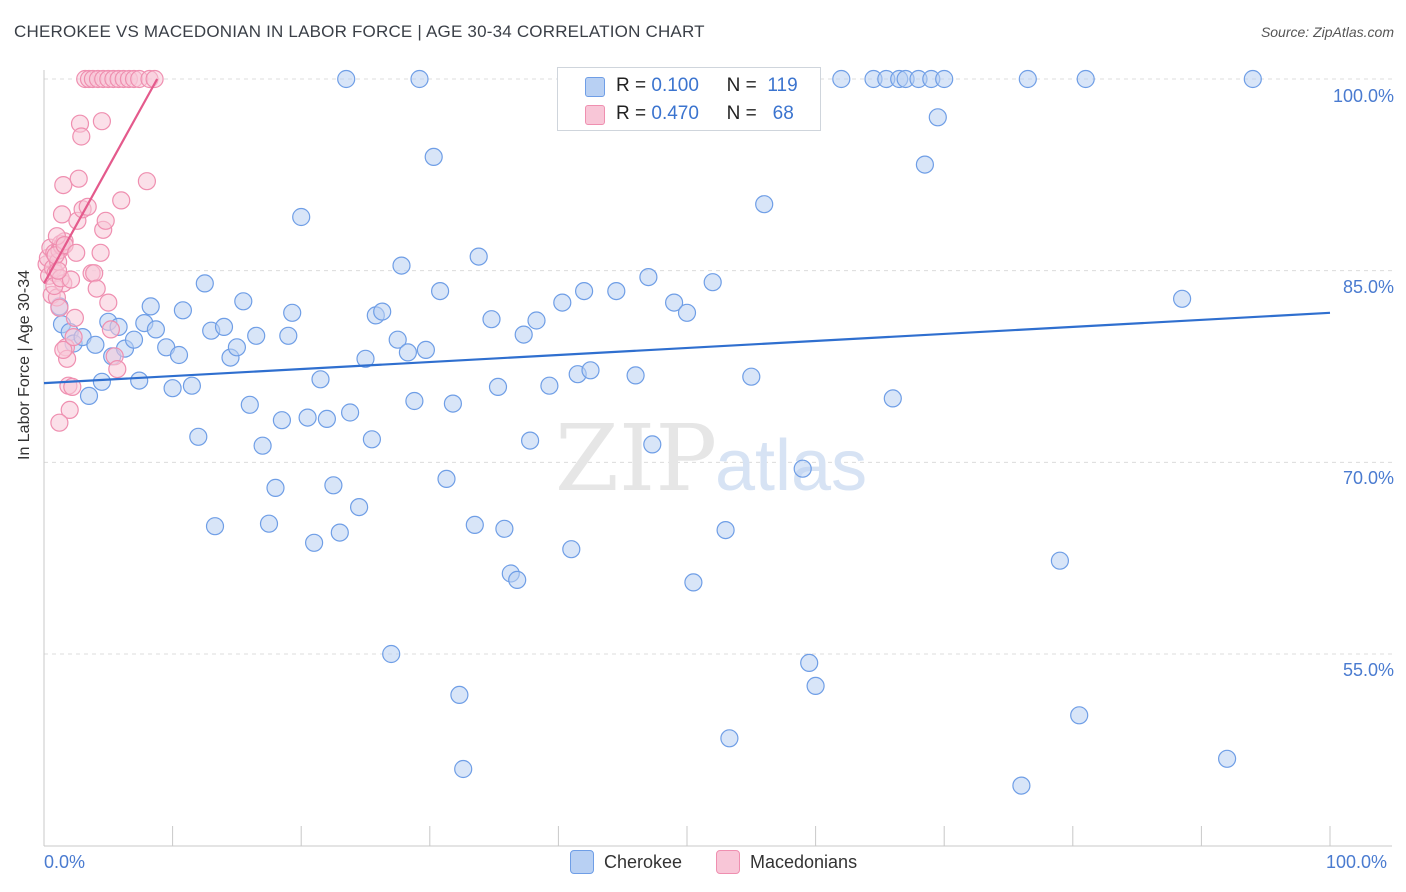 This screenshot has height=892, width=1406. Describe the element at coordinates (741, 113) in the screenshot. I see `legend-n-label: N =` at that location.